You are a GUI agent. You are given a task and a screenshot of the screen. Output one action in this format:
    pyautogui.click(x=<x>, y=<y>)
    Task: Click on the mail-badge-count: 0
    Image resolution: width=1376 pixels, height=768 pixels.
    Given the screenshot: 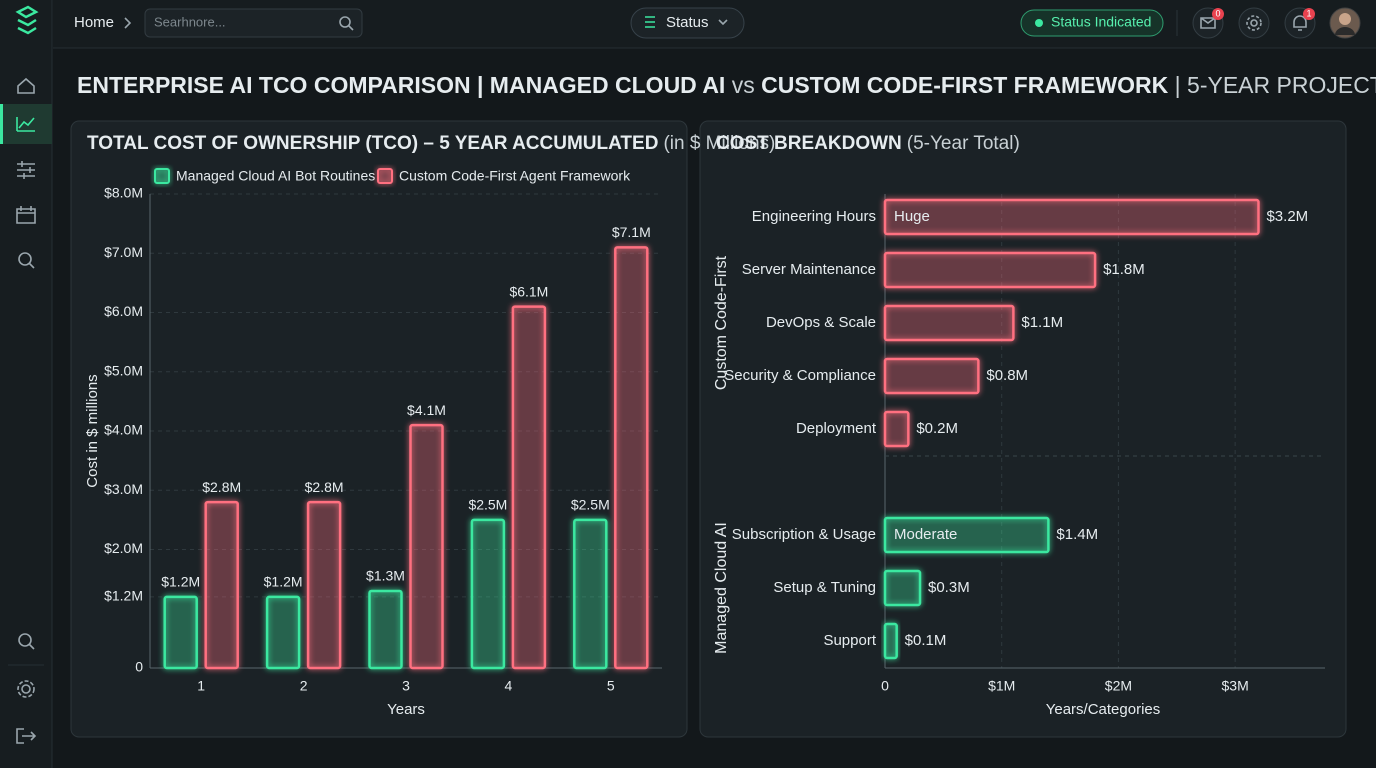 What is the action you would take?
    pyautogui.click(x=1217, y=13)
    